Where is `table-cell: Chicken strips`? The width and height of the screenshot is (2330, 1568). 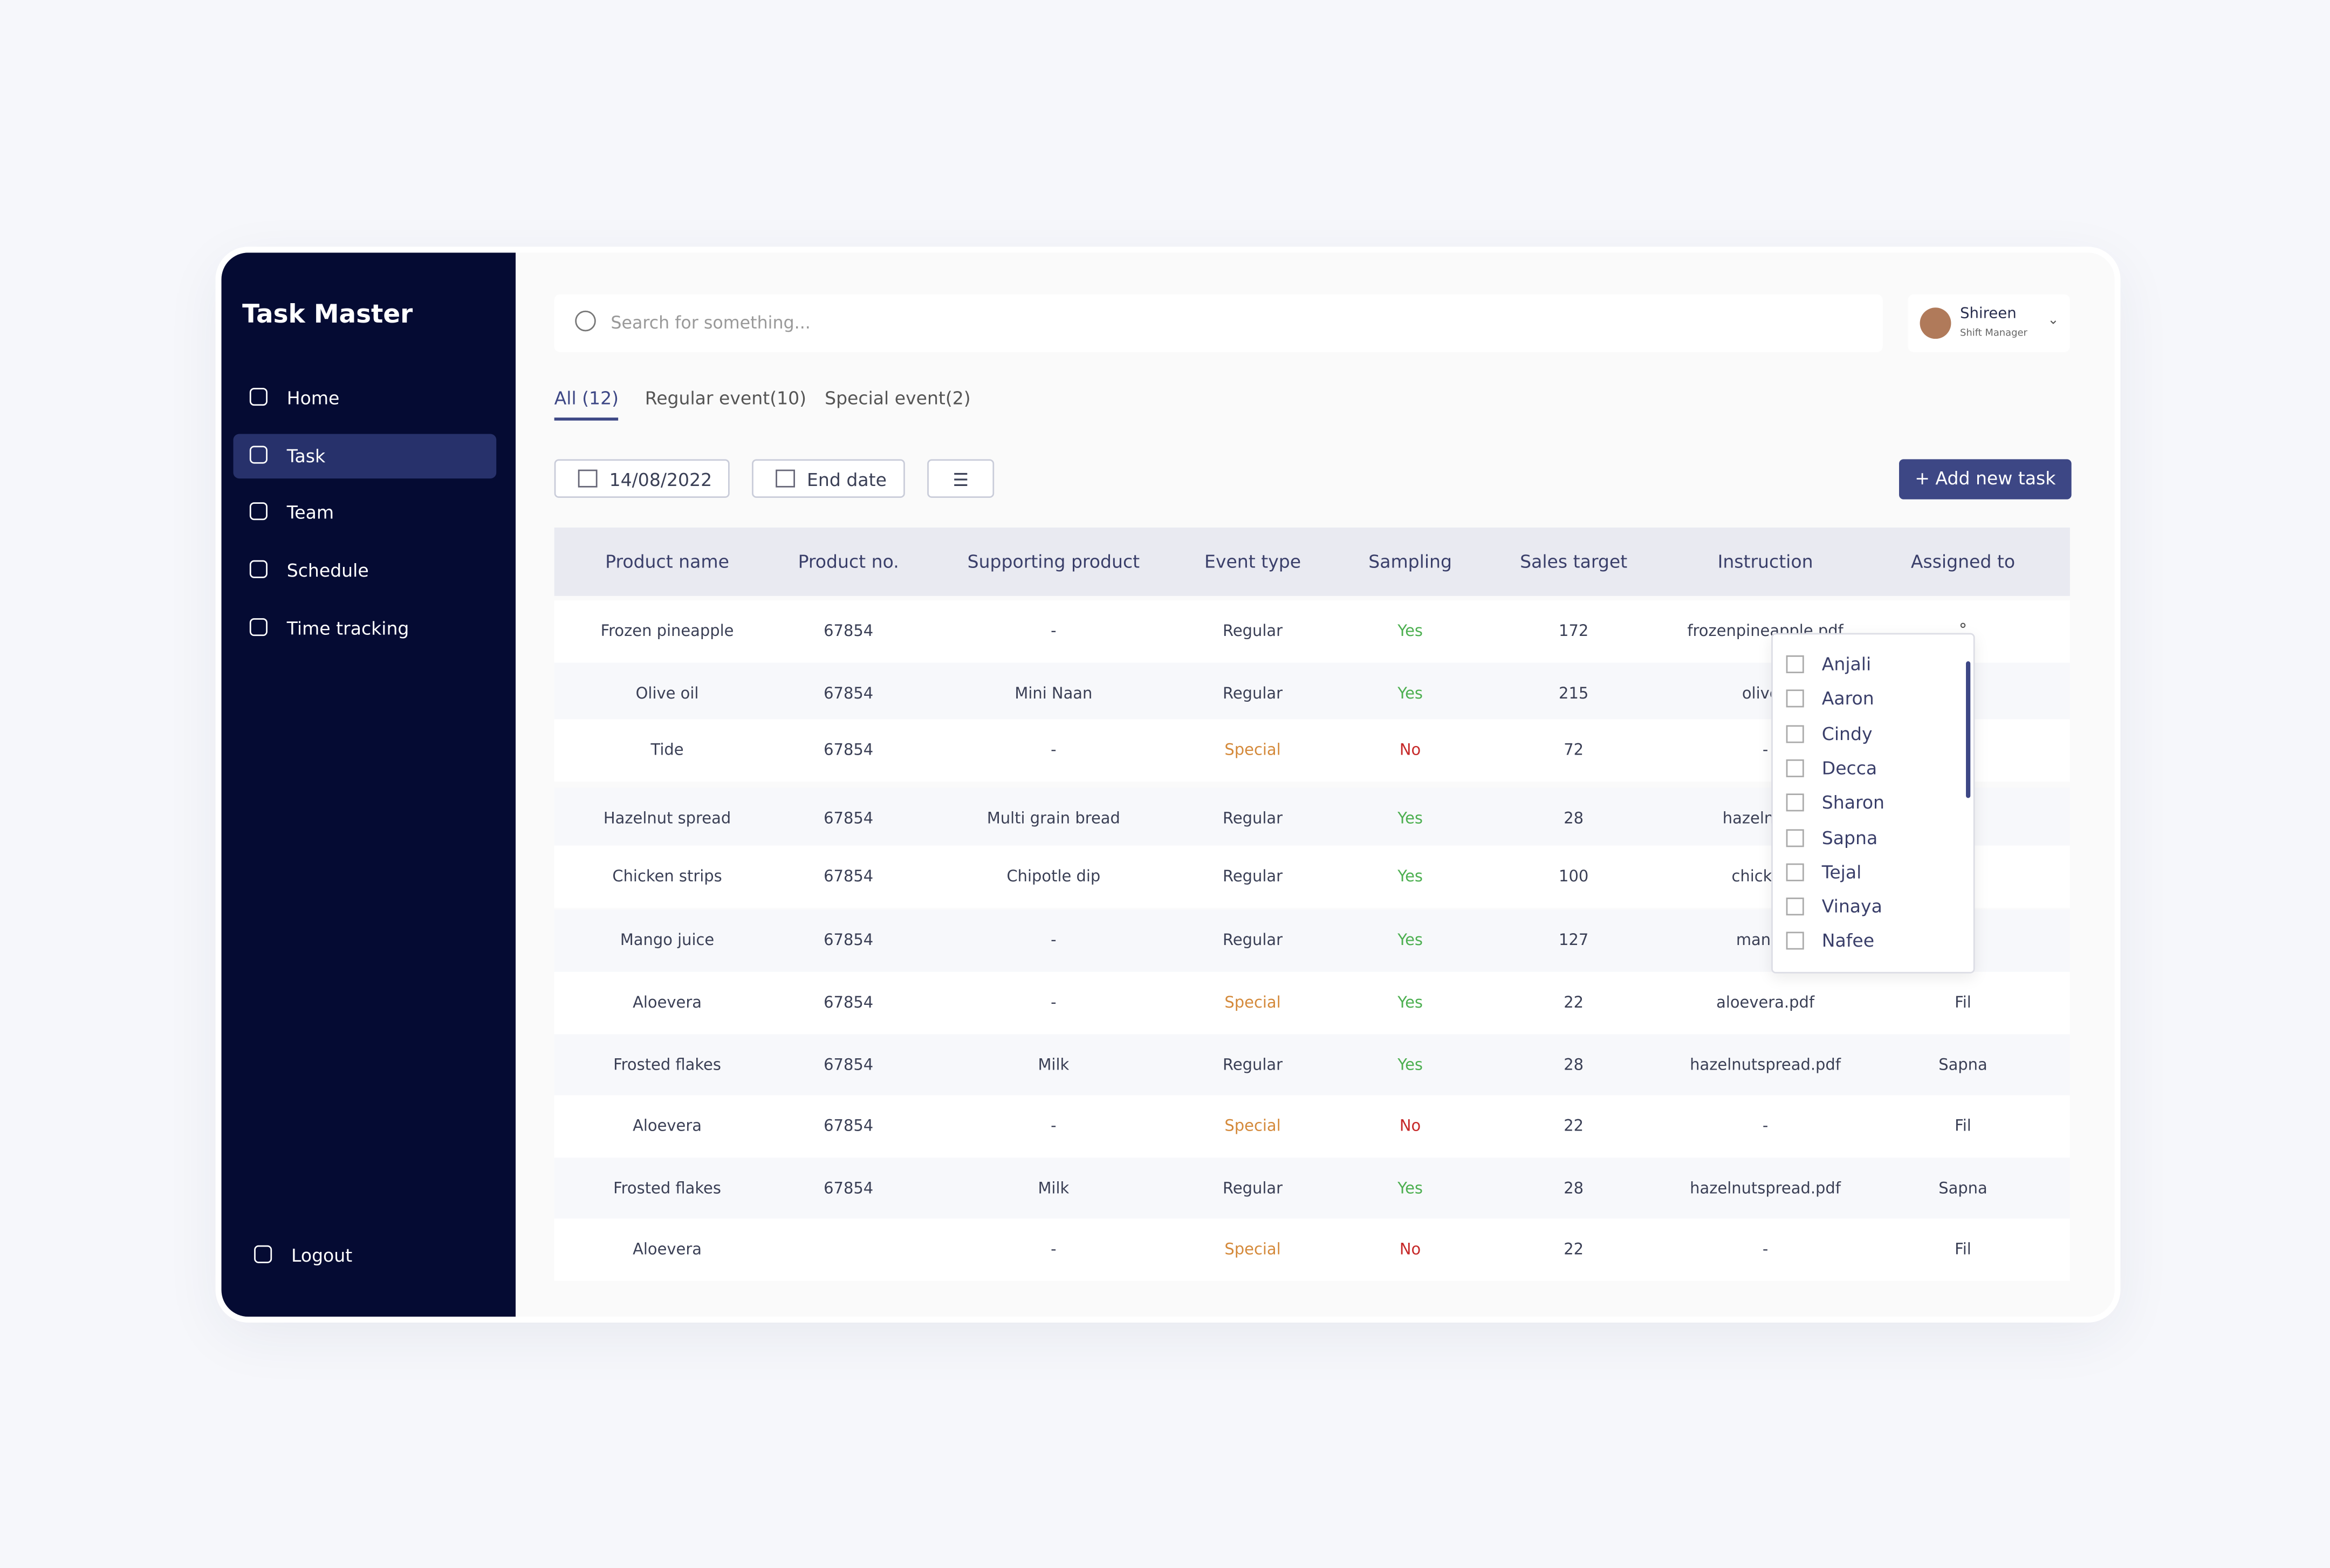
table-cell: Chicken strips is located at coordinates (667, 876).